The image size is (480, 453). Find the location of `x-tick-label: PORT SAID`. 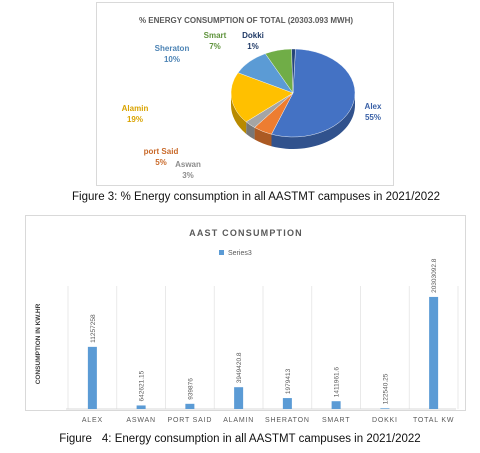

x-tick-label: PORT SAID is located at coordinates (190, 420).